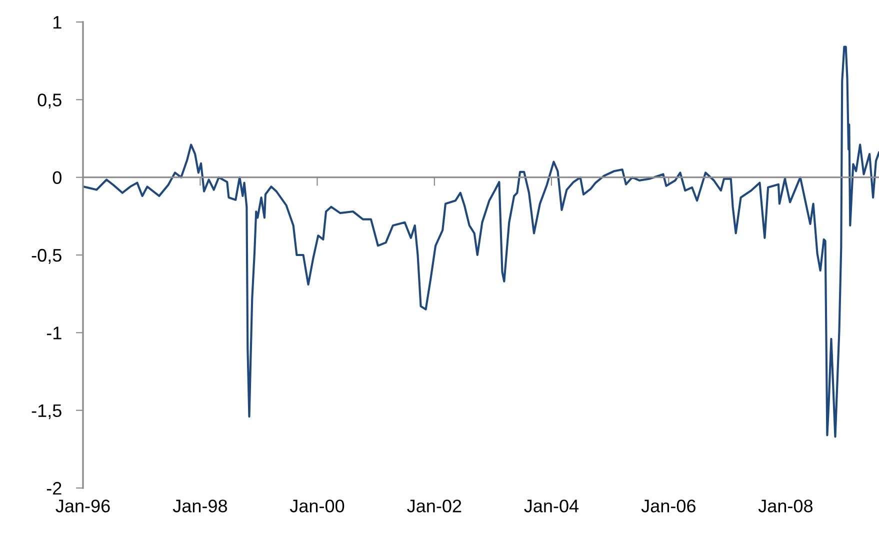  What do you see at coordinates (551, 506) in the screenshot?
I see `x-tick-label: Jan-04` at bounding box center [551, 506].